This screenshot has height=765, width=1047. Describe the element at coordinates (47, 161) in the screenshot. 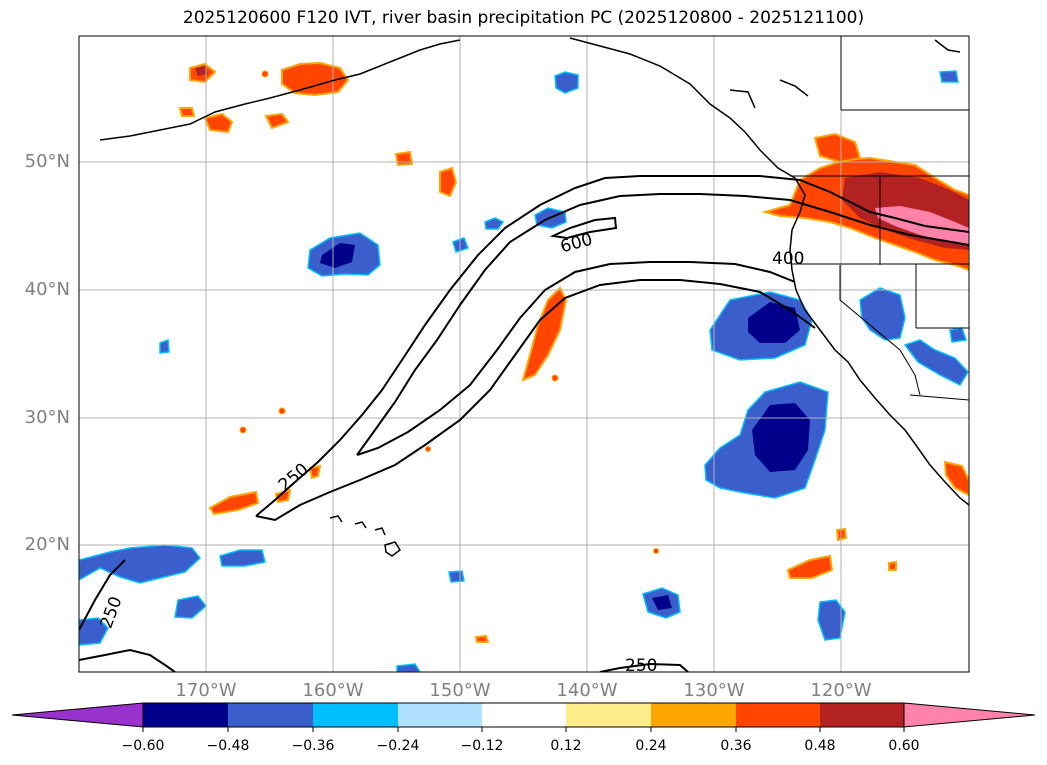

I see `lat-label-50n: 50°N` at that location.